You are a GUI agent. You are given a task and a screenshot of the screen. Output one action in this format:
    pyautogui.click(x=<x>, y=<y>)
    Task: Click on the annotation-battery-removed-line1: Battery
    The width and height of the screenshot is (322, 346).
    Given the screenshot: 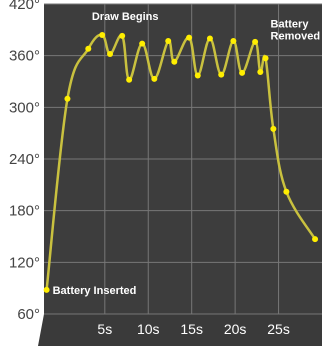 What is the action you would take?
    pyautogui.click(x=290, y=24)
    